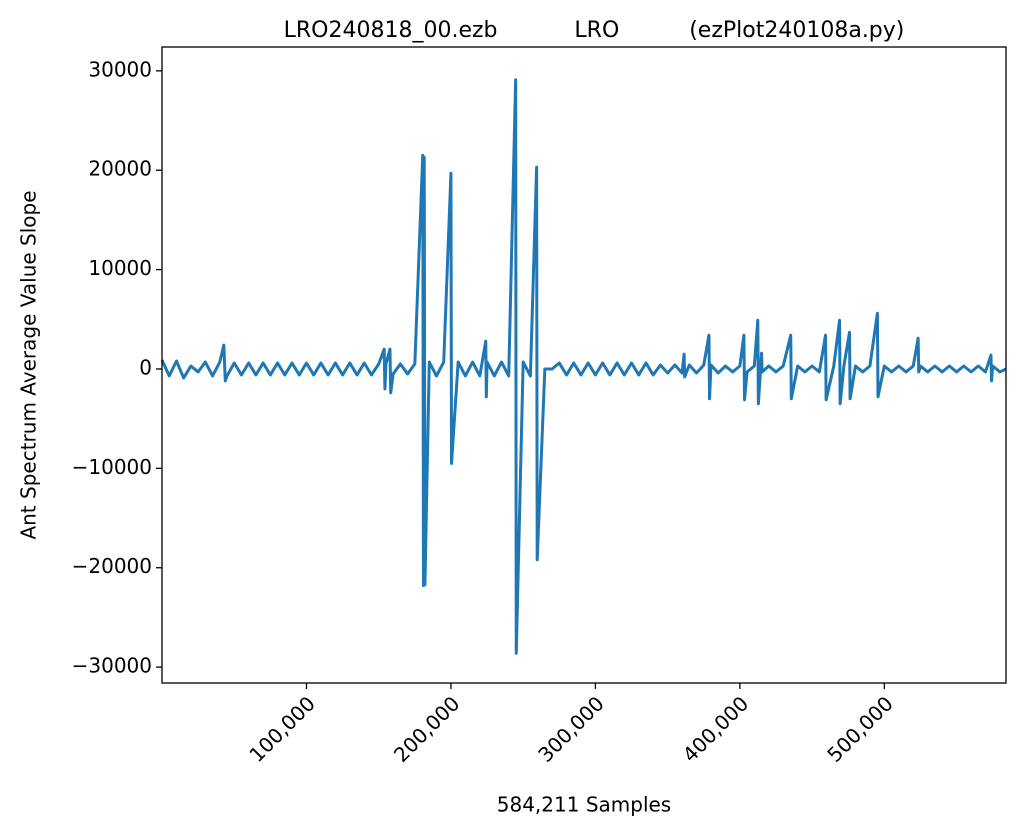  Describe the element at coordinates (570, 728) in the screenshot. I see `x-tick-label: 300,000` at that location.